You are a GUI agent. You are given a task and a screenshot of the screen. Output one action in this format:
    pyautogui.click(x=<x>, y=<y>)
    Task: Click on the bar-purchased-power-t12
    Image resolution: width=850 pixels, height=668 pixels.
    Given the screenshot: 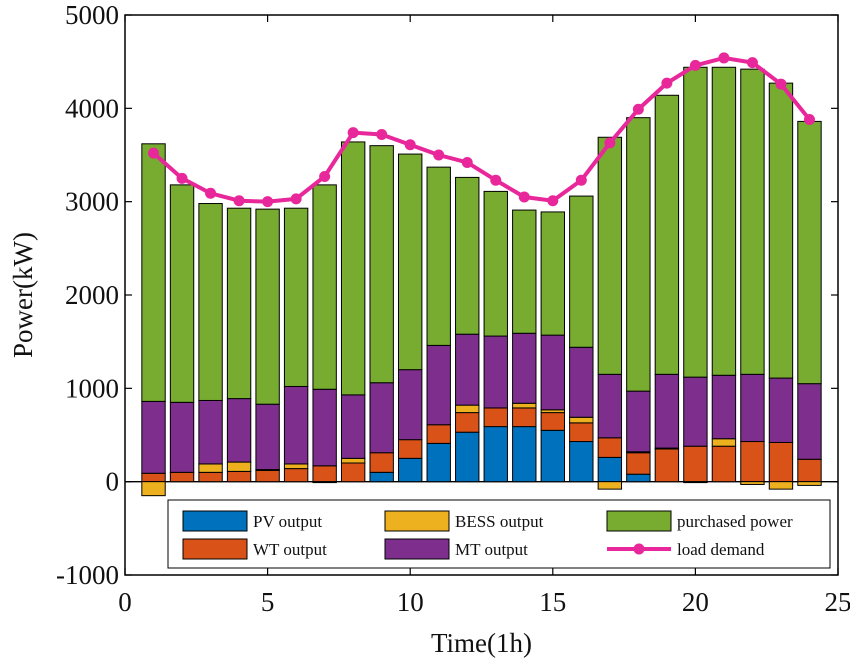 What is the action you would take?
    pyautogui.click(x=467, y=255)
    